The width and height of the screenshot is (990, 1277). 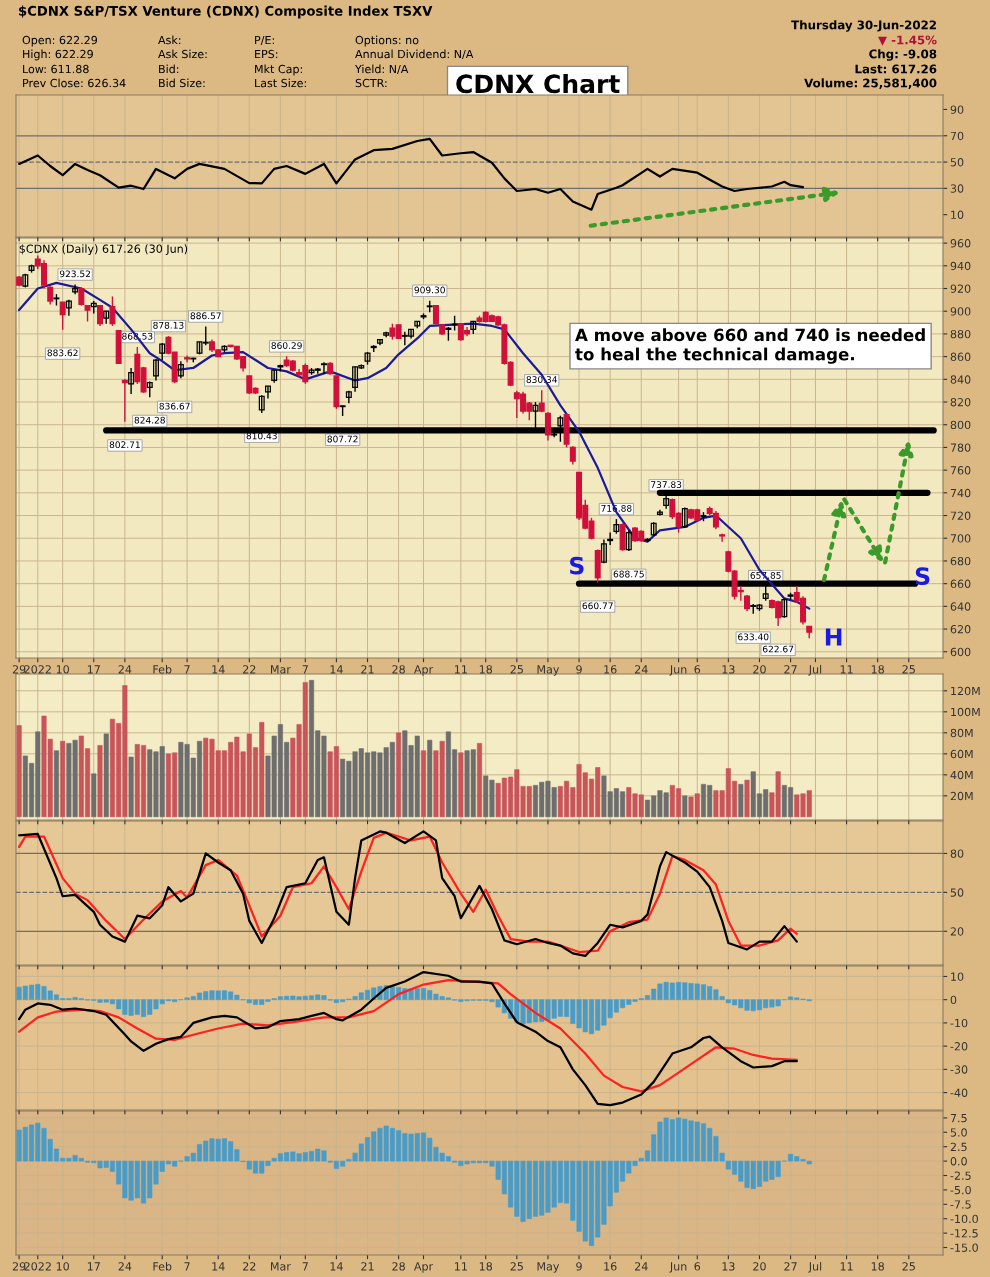 I want to click on text: 878.13, so click(x=168, y=325).